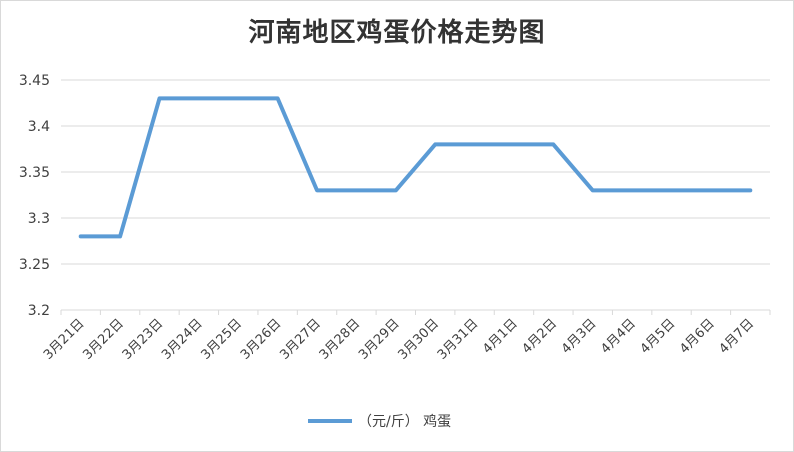 The width and height of the screenshot is (794, 452). What do you see at coordinates (143, 339) in the screenshot?
I see `x-tick-label: 3月23日` at bounding box center [143, 339].